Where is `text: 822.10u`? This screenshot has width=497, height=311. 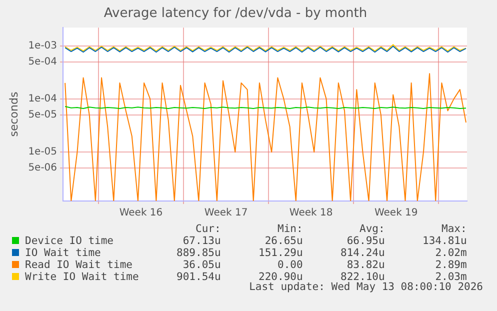 text: 822.10u is located at coordinates (362, 277).